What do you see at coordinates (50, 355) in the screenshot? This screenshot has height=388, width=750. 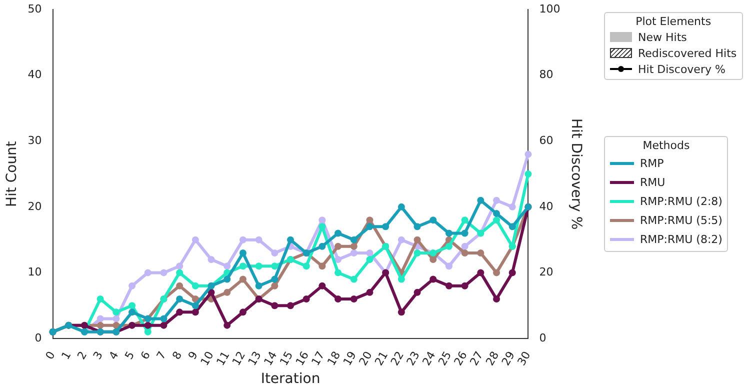 I see `x-tick-label: 0` at bounding box center [50, 355].